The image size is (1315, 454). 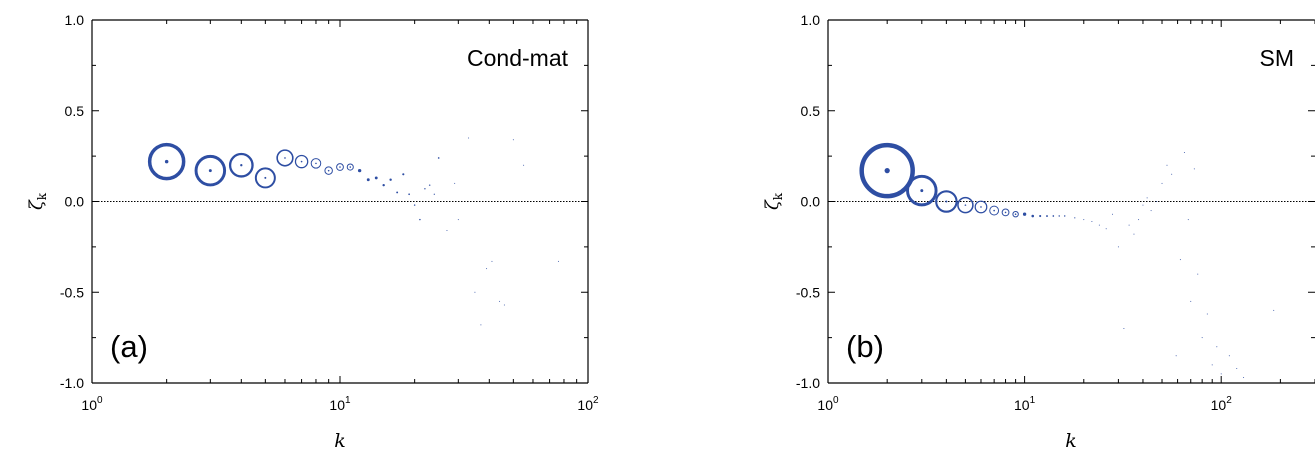 I want to click on panel-label: (b), so click(x=865, y=346).